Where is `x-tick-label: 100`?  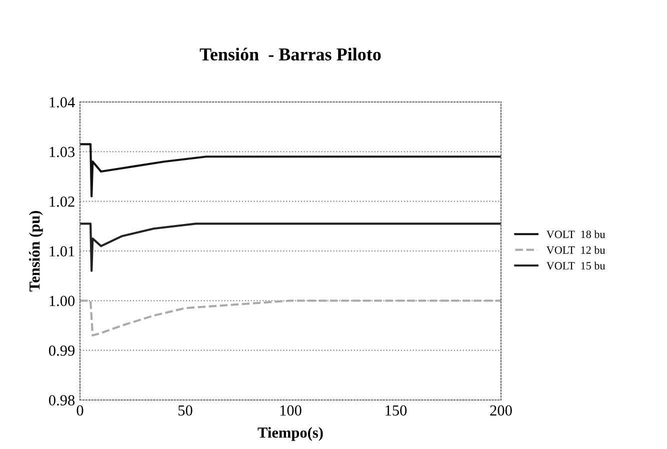 x-tick-label: 100 is located at coordinates (291, 410).